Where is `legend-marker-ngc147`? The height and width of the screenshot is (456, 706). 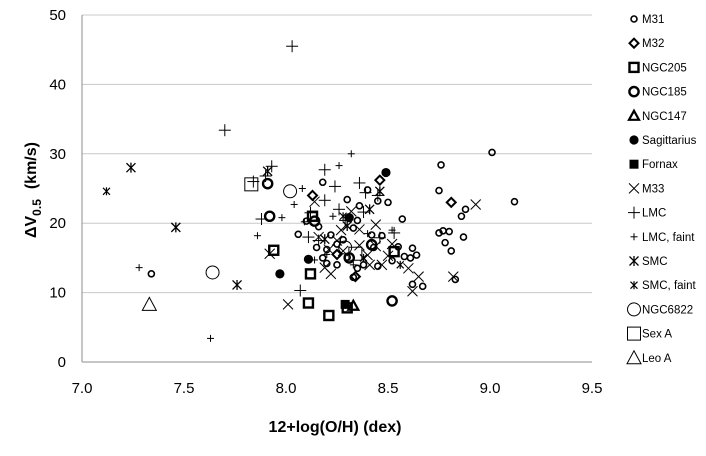 legend-marker-ngc147 is located at coordinates (634, 114).